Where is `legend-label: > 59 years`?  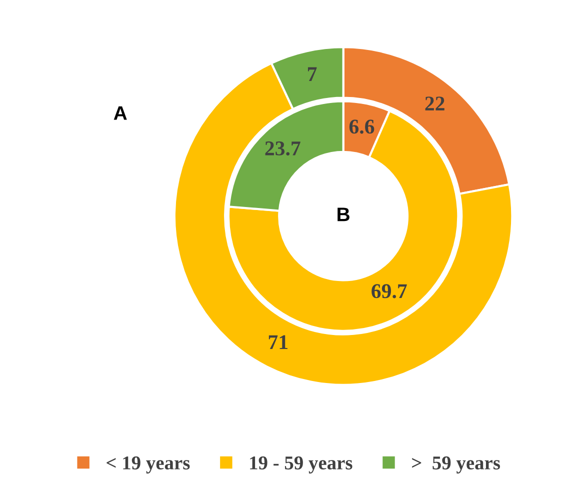 legend-label: > 59 years is located at coordinates (456, 465).